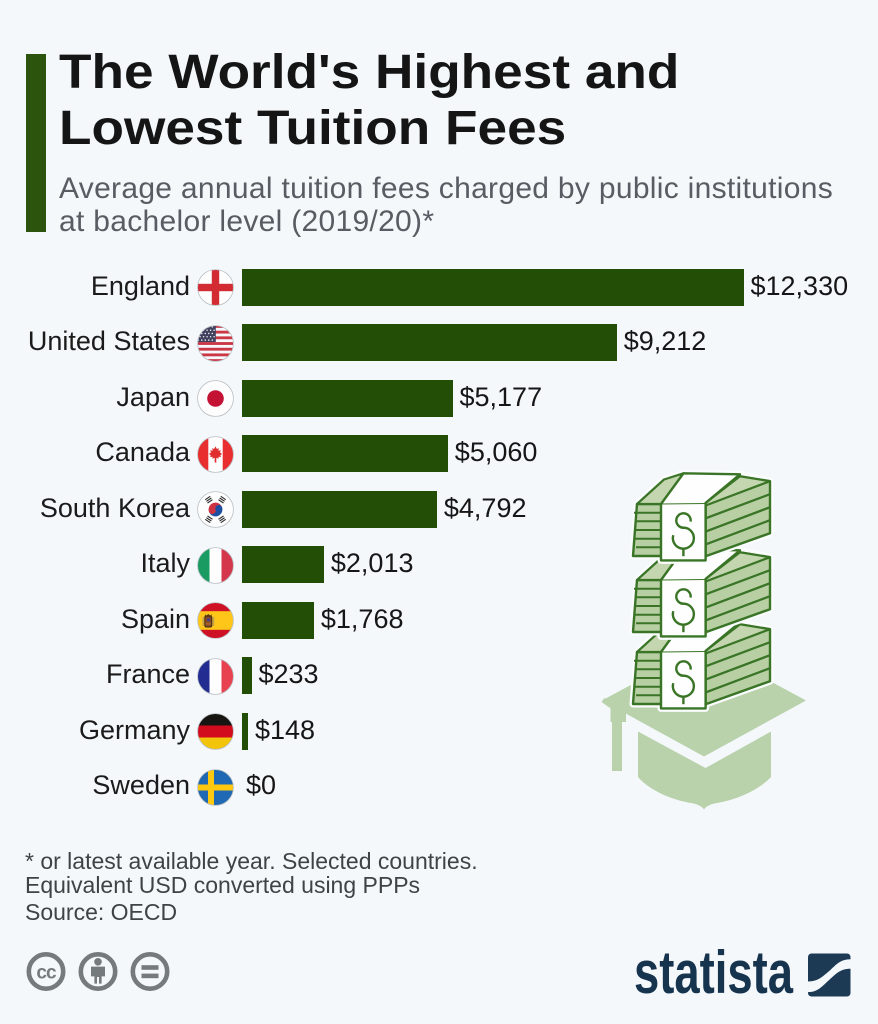 This screenshot has width=878, height=1024. Describe the element at coordinates (46, 973) in the screenshot. I see `svg-text: cc` at that location.